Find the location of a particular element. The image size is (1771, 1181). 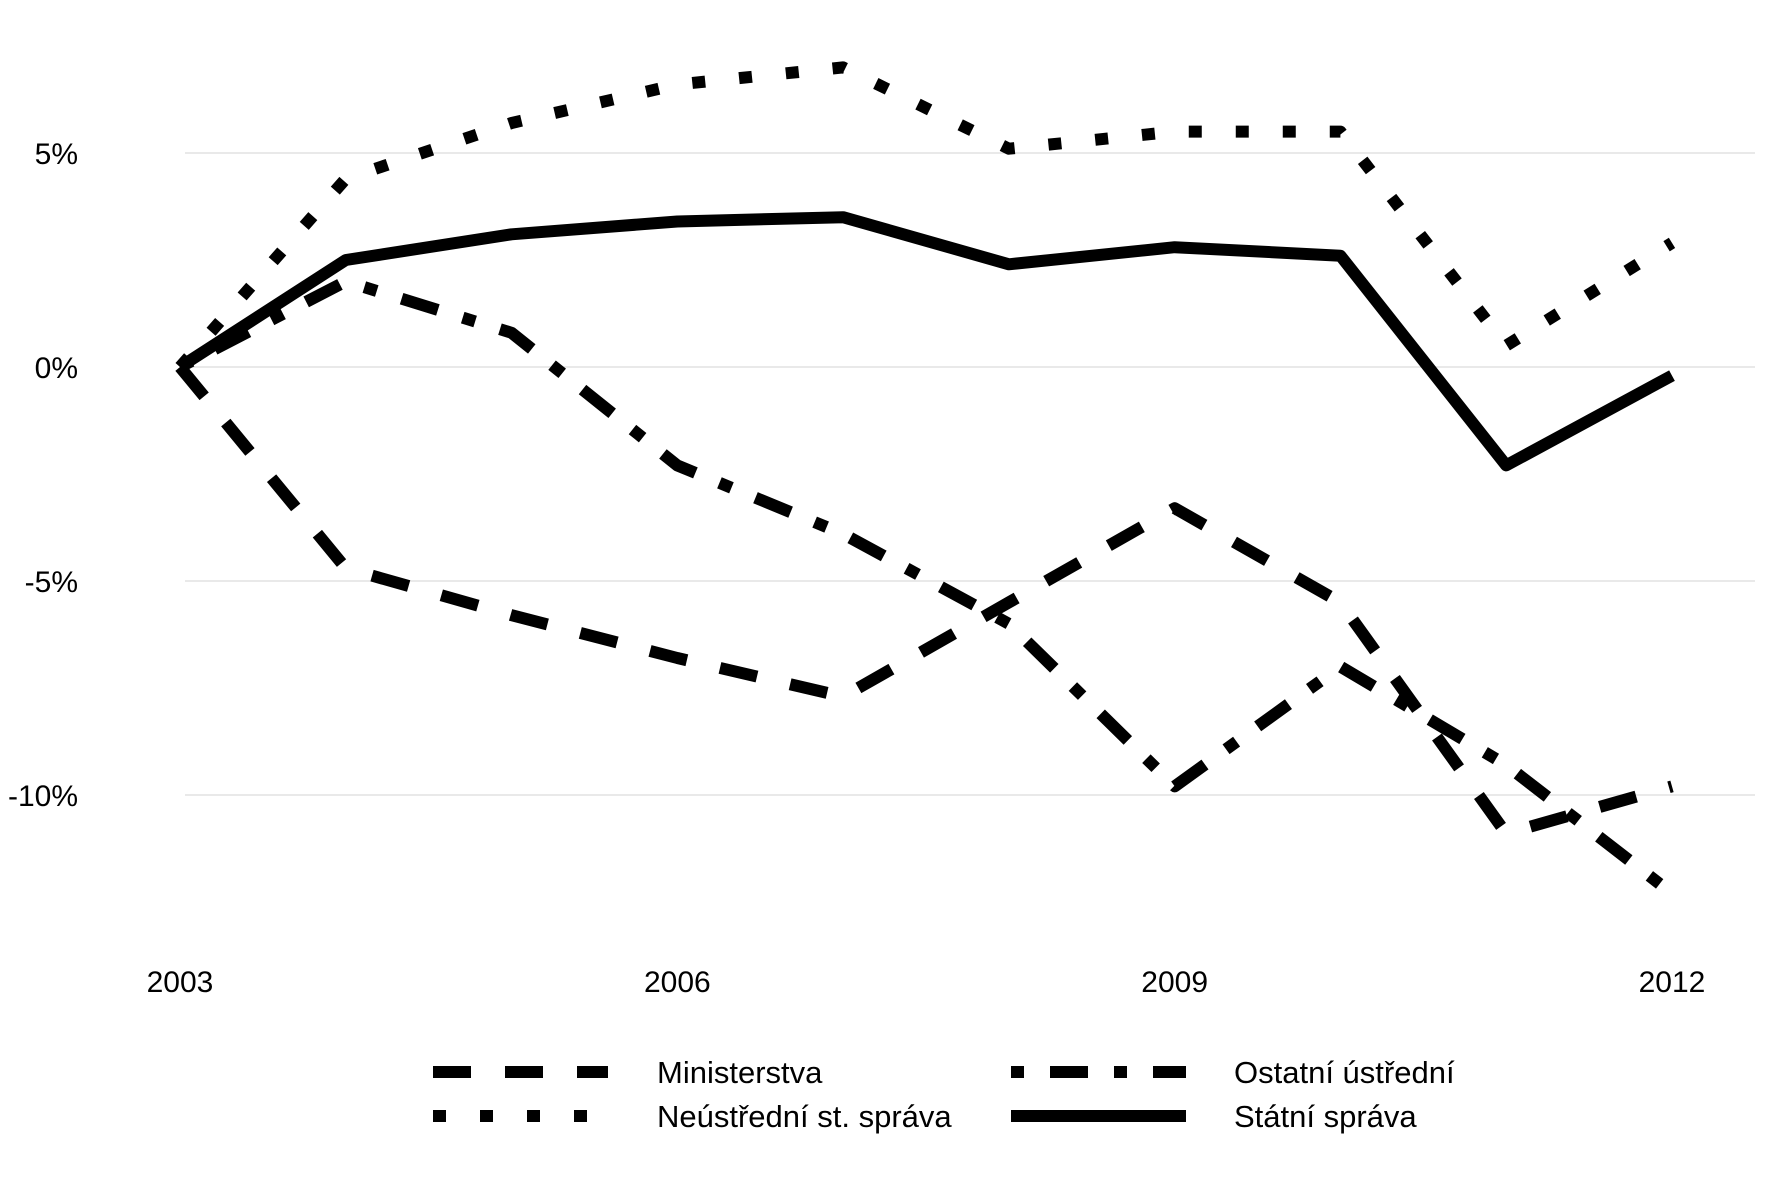

legend-label: Ministerstva is located at coordinates (740, 1072).